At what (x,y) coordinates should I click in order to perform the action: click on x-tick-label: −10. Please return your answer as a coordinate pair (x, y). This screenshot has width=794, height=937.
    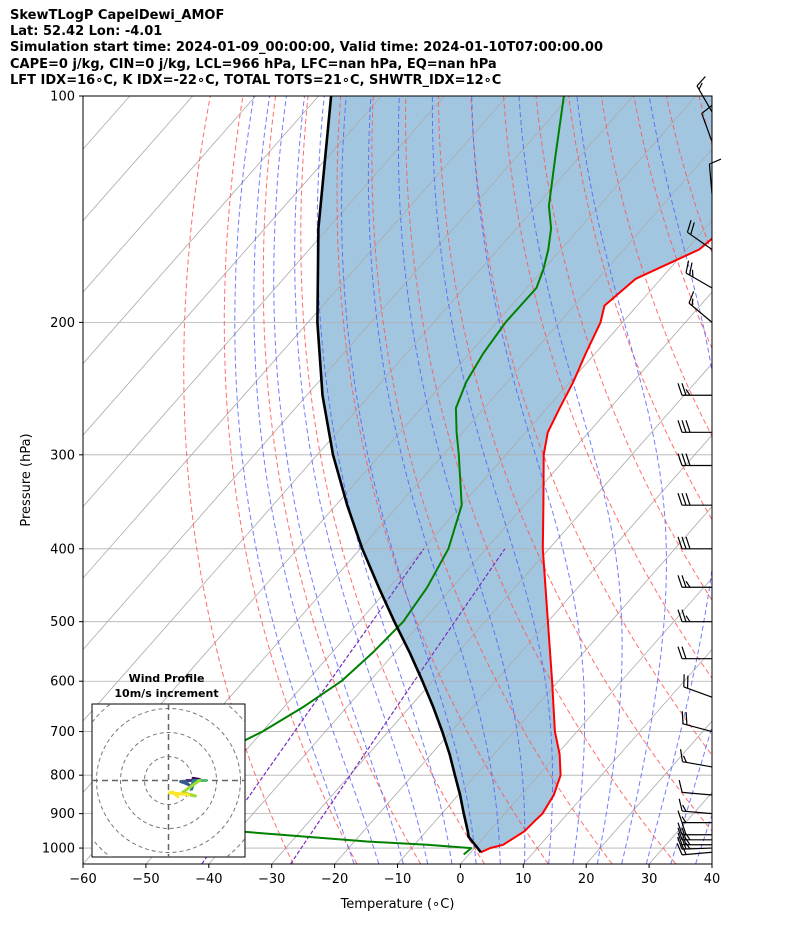
    Looking at the image, I should click on (397, 879).